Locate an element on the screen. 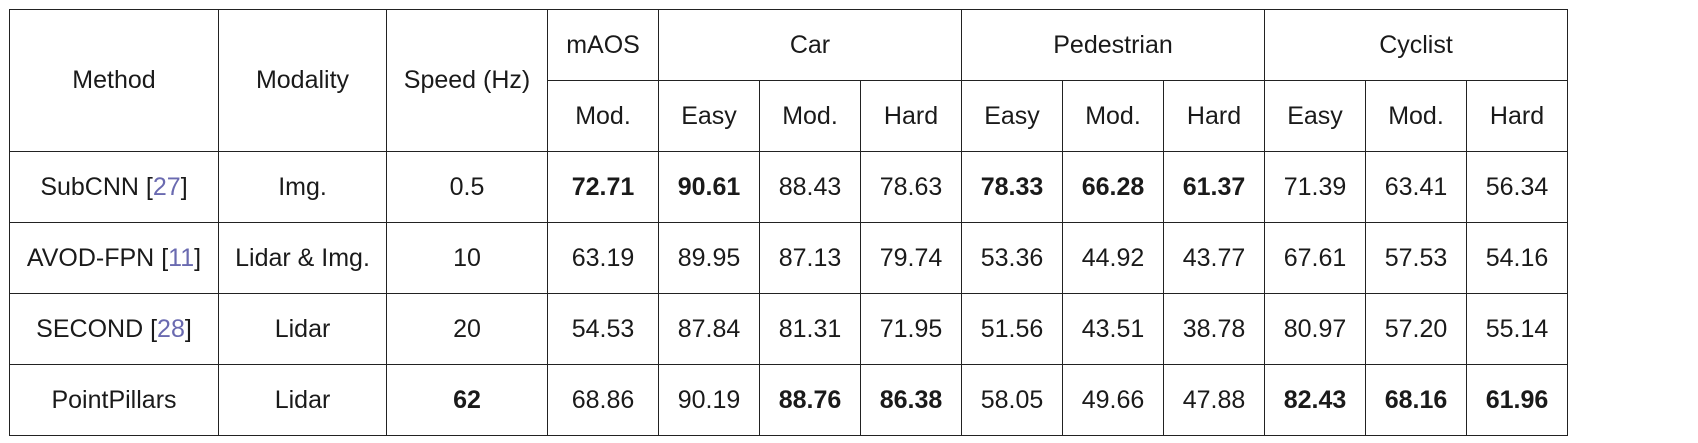 This screenshot has width=1698, height=443. header-ped-easy: Easy is located at coordinates (1012, 116).